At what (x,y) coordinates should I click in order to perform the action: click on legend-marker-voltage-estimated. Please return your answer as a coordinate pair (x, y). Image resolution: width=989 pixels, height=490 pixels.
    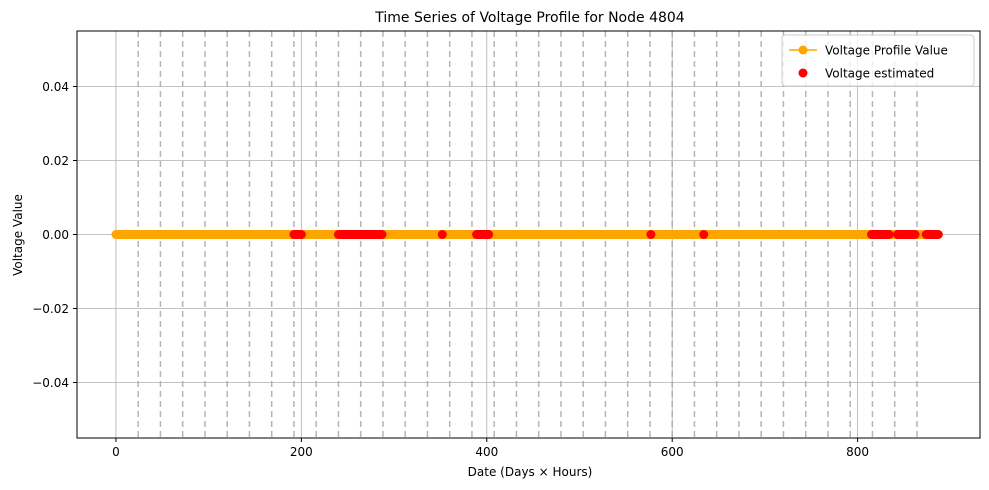
    Looking at the image, I should click on (803, 73).